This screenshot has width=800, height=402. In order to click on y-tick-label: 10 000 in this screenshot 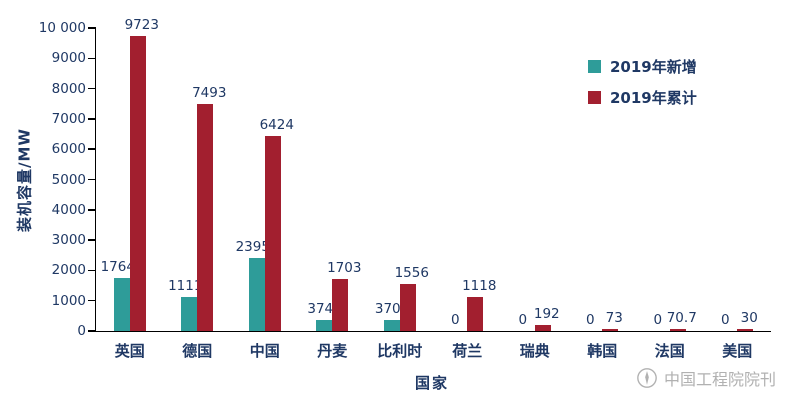, I will do `click(62, 28)`.